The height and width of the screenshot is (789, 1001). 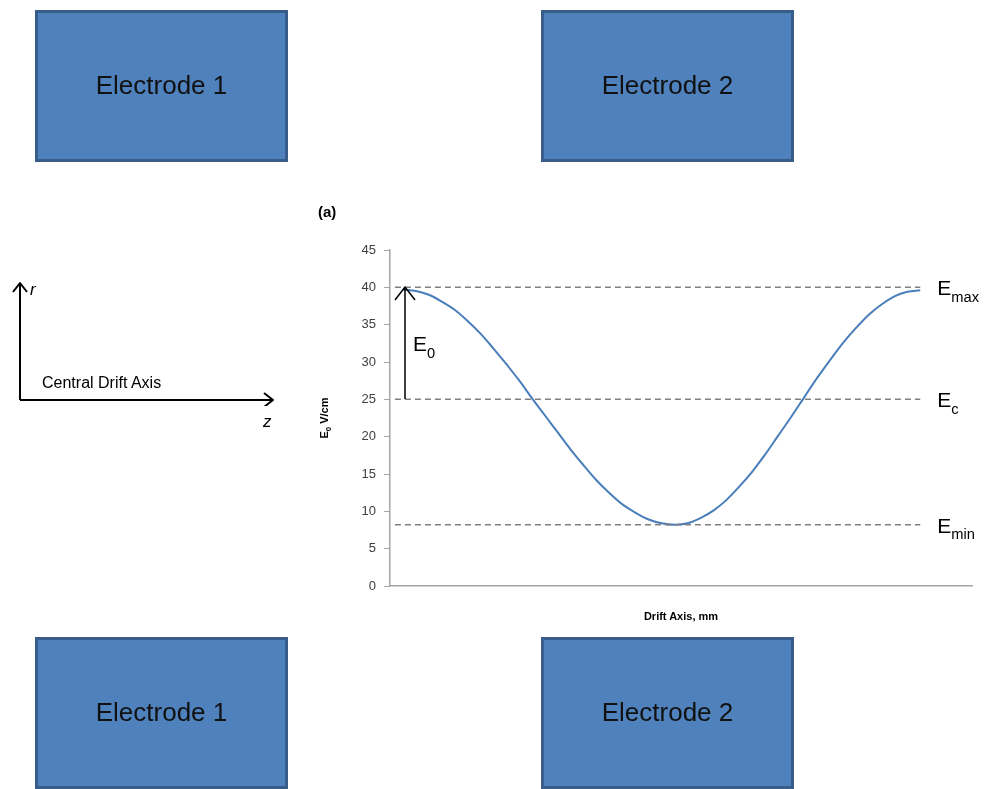 I want to click on y-tick-label: 20, so click(x=368, y=436).